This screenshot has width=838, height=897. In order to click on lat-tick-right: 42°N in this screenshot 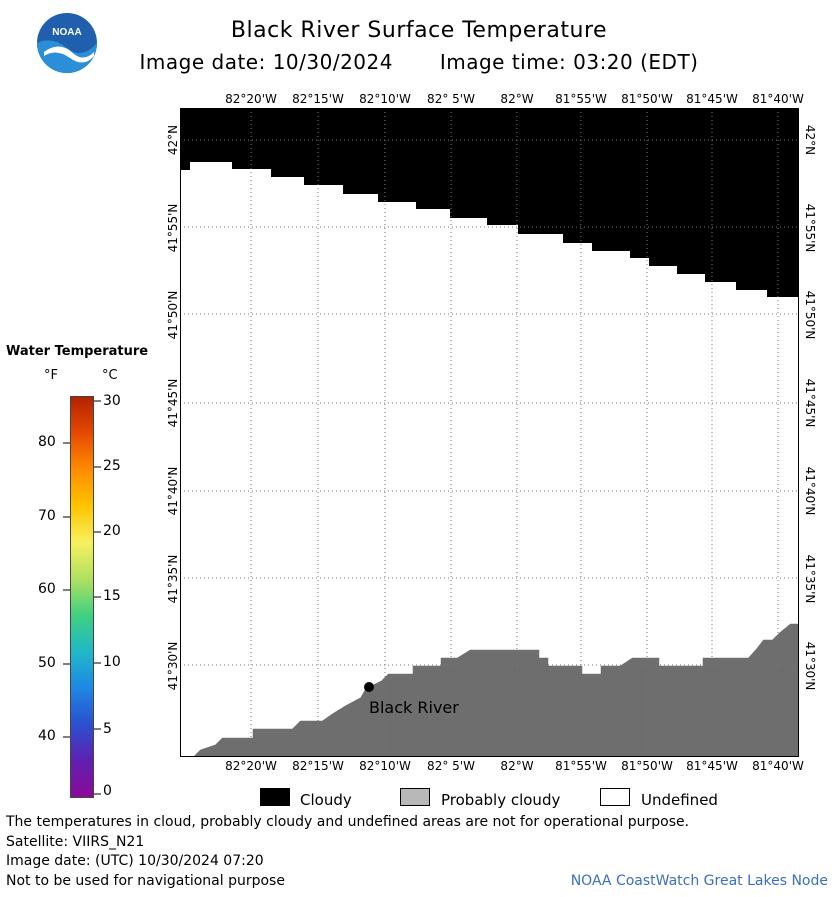, I will do `click(810, 140)`.